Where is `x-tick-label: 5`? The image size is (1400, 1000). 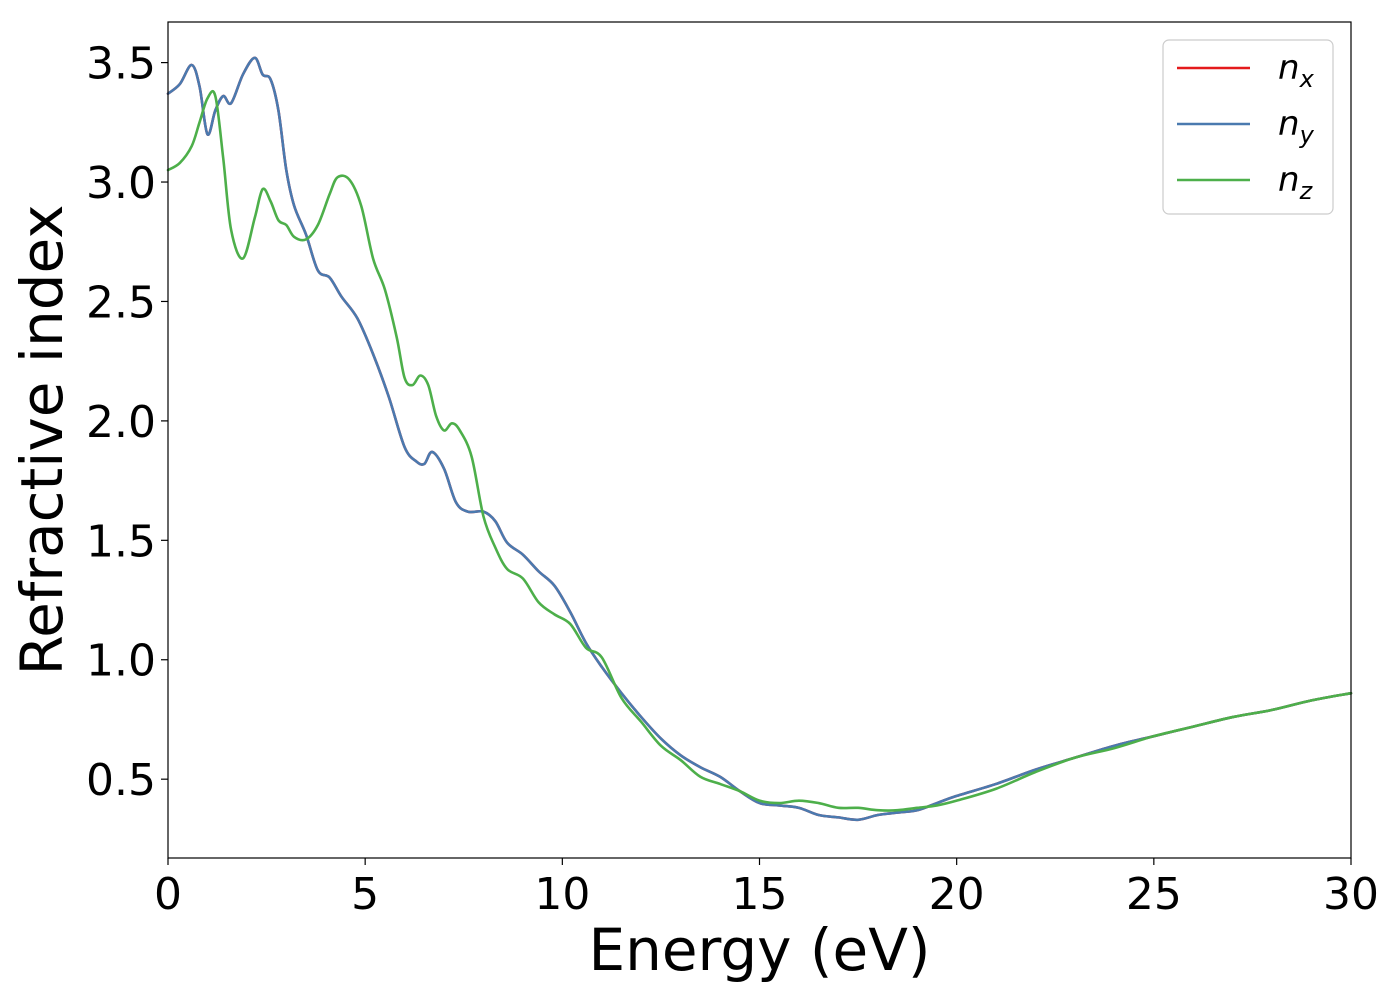
x-tick-label: 5 is located at coordinates (365, 894).